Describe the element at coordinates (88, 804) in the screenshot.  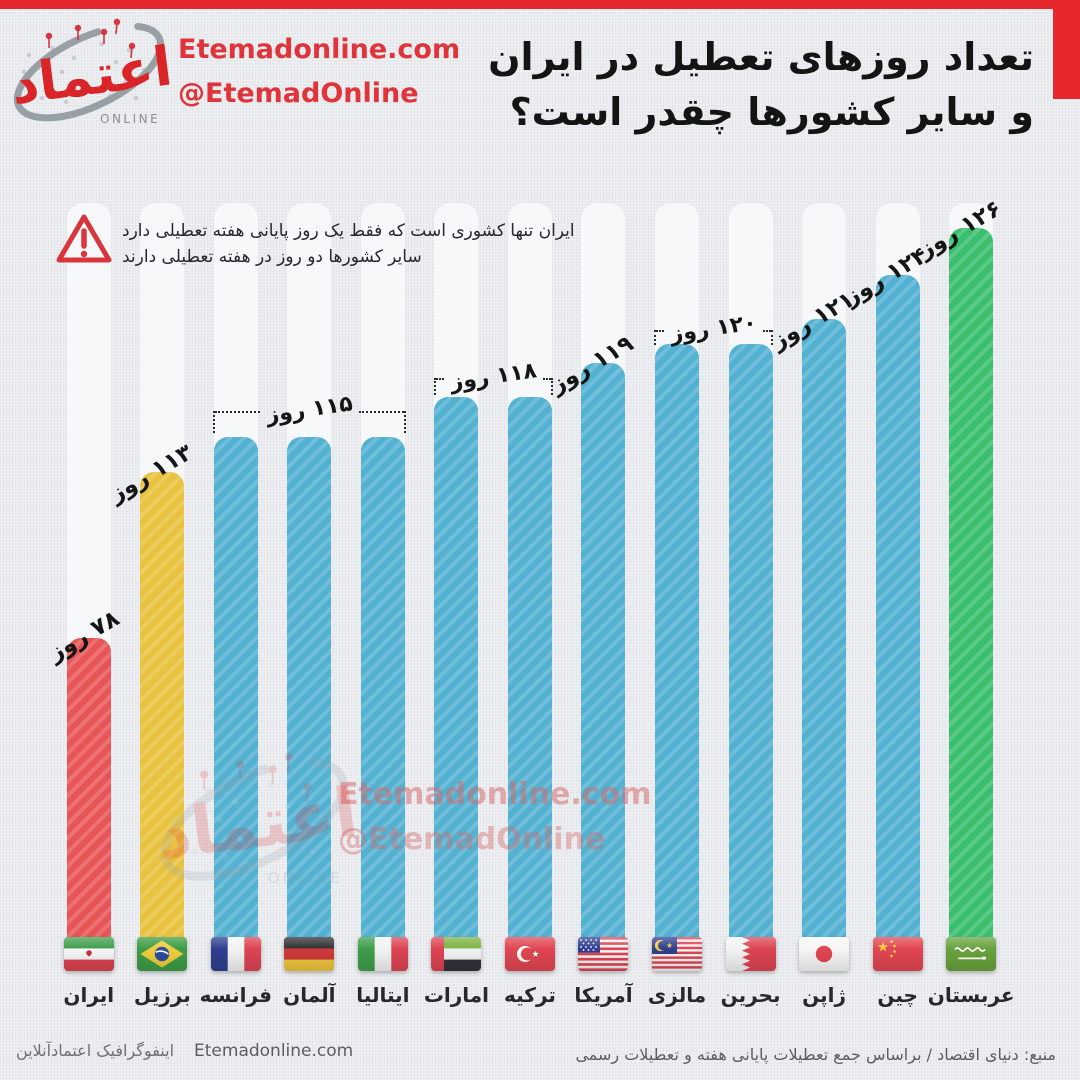
I see `bar-iran` at that location.